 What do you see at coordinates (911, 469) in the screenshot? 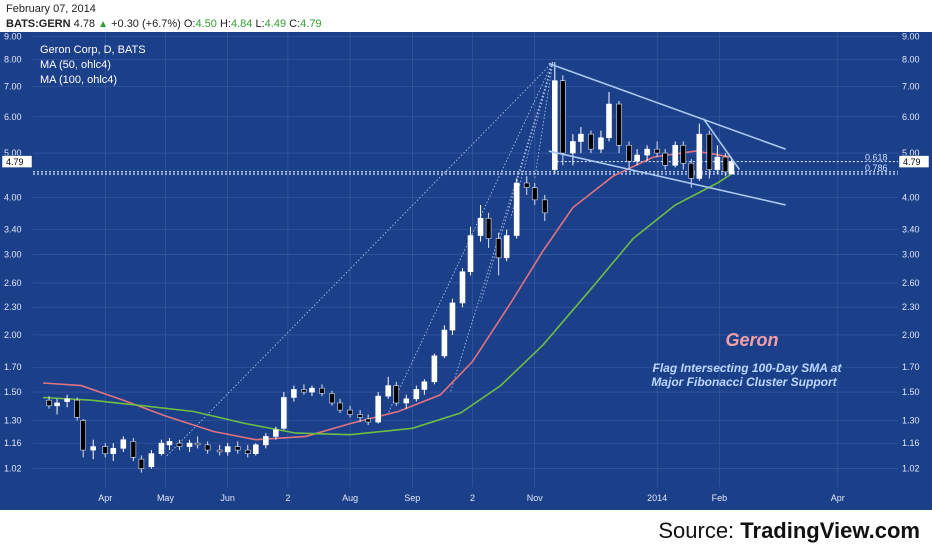
I see `ytick-right: 1.02` at bounding box center [911, 469].